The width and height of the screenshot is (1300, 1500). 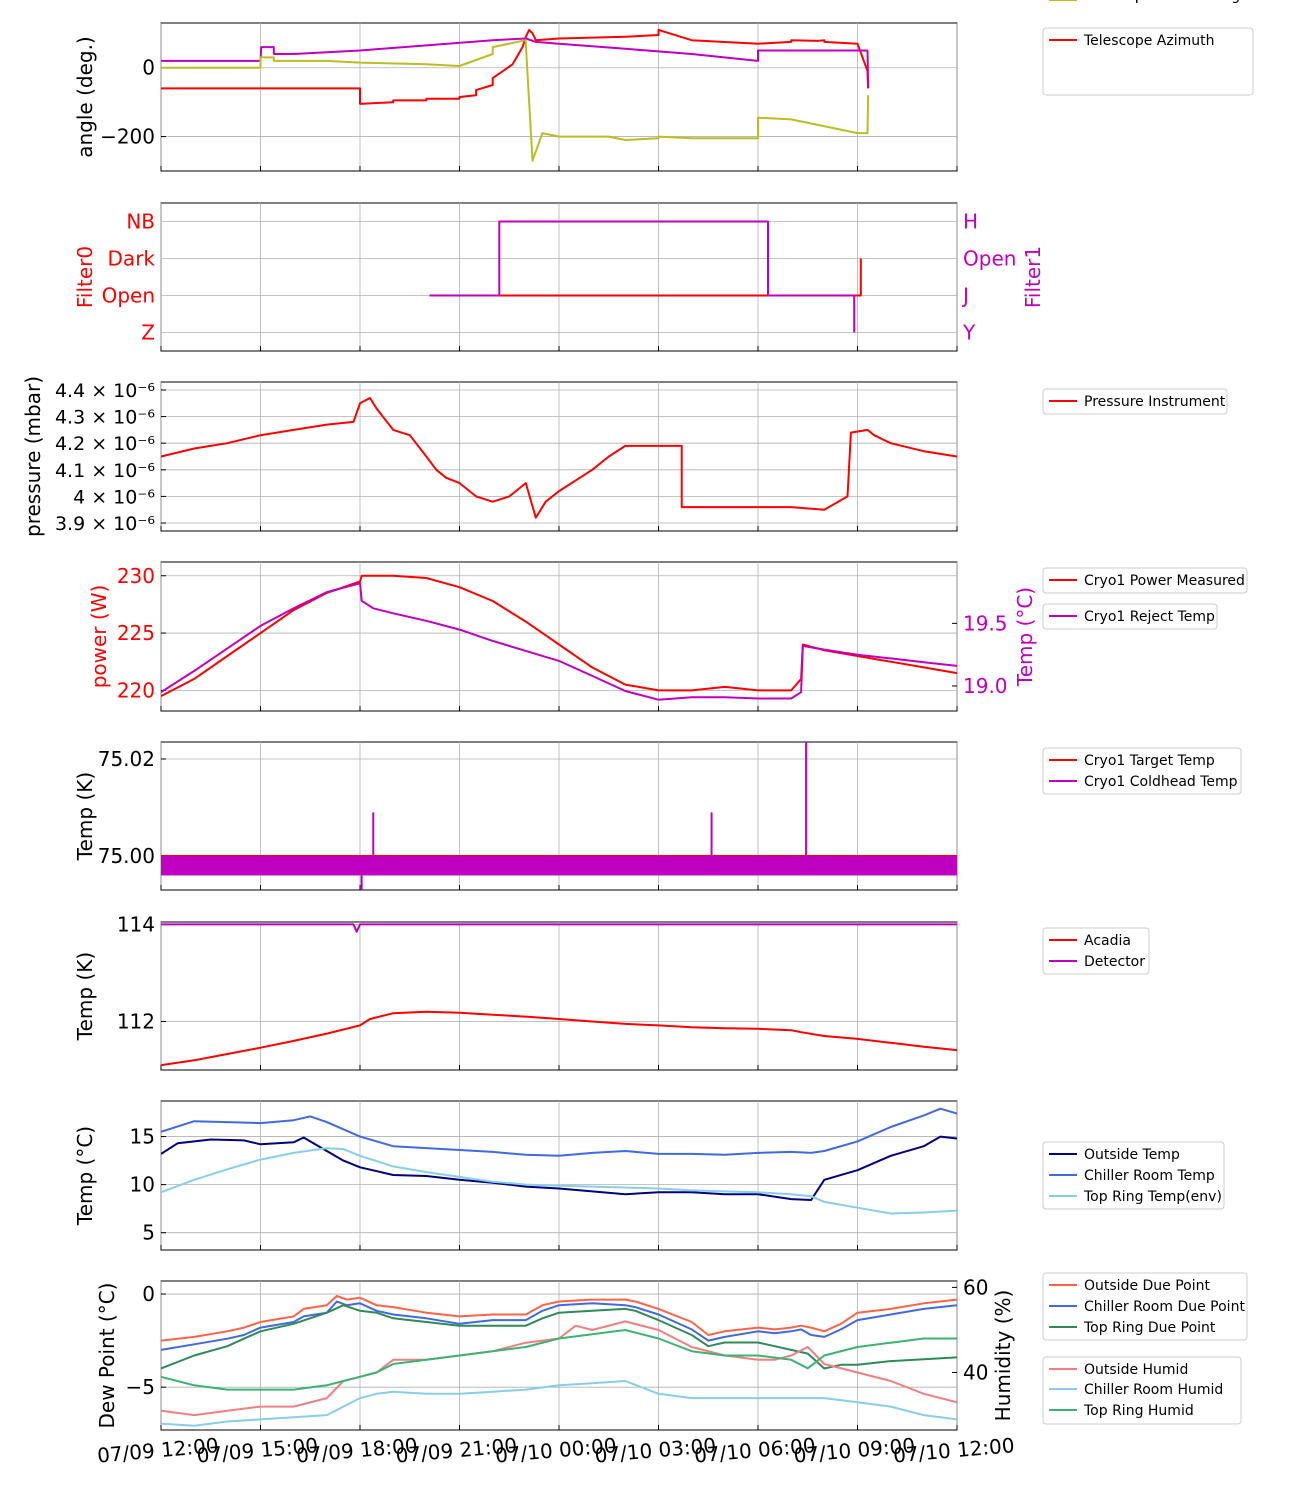 I want to click on y-right-tick-label: 19.0, so click(x=985, y=686).